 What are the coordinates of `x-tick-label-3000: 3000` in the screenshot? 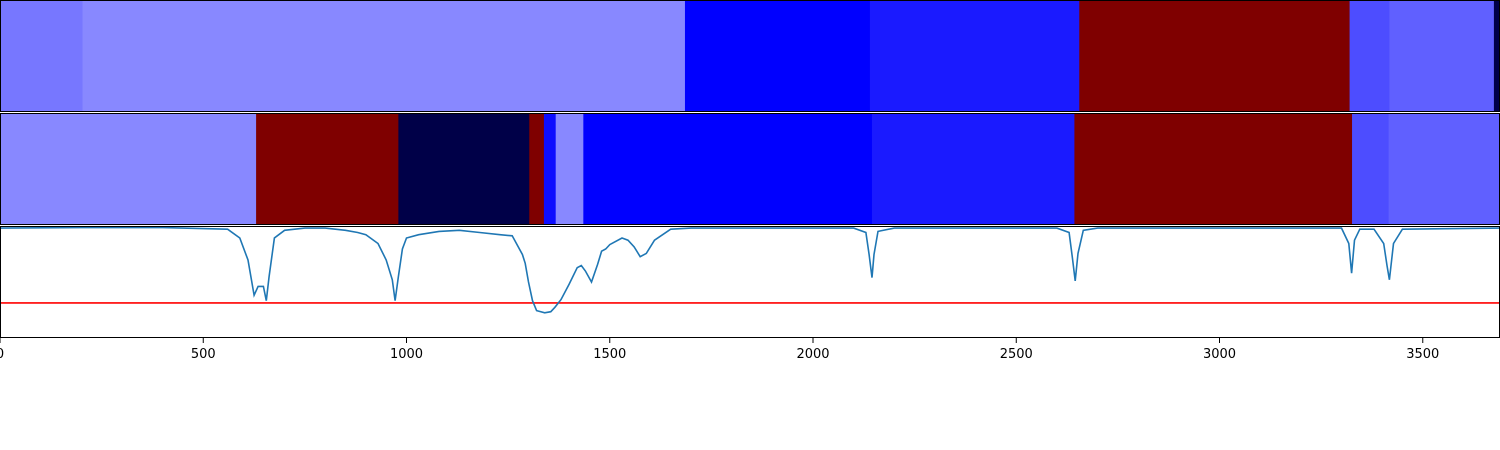 It's located at (1219, 354).